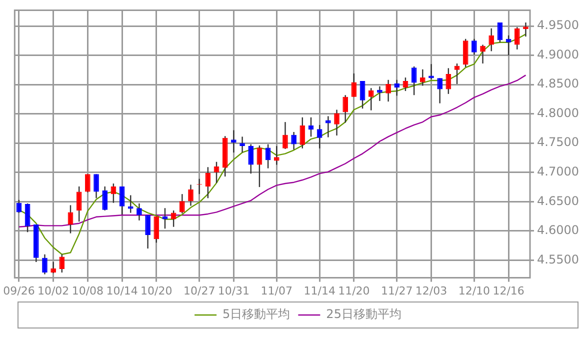 This screenshot has height=339, width=584. What do you see at coordinates (156, 291) in the screenshot?
I see `x-tick-label: 10/20` at bounding box center [156, 291].